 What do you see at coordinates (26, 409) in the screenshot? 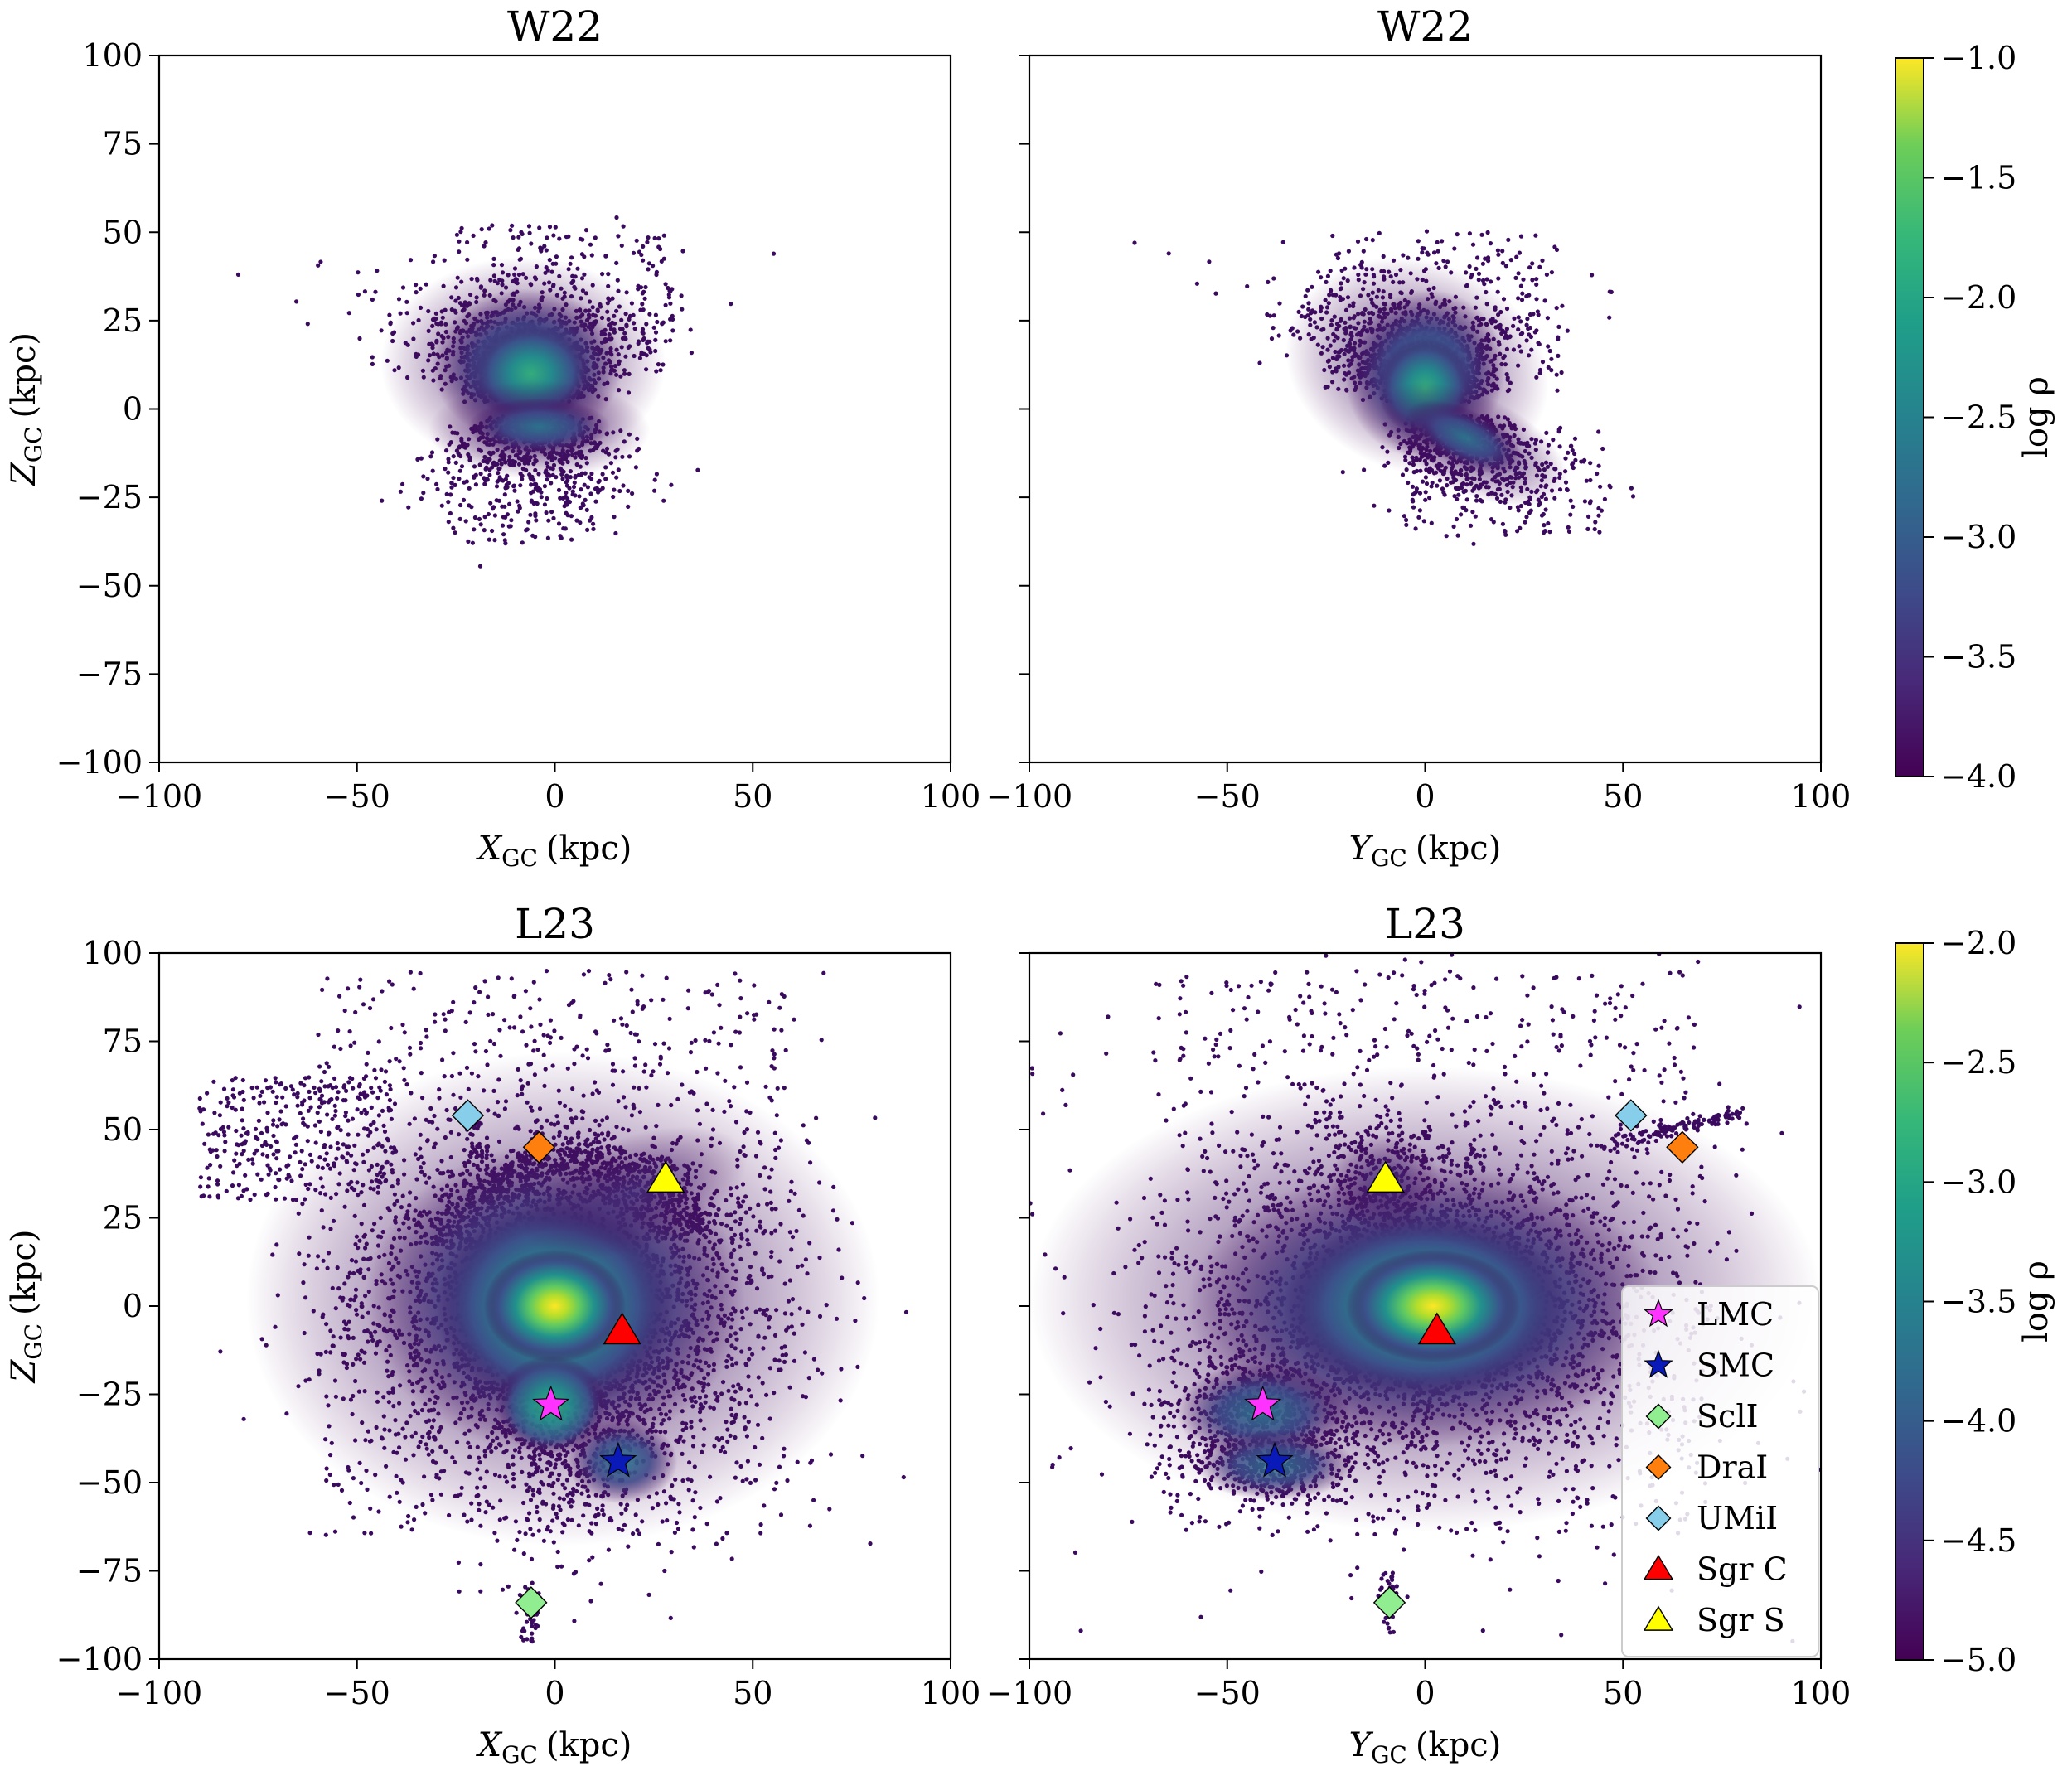
I see `y-axis-label: ZGC(kpc)` at bounding box center [26, 409].